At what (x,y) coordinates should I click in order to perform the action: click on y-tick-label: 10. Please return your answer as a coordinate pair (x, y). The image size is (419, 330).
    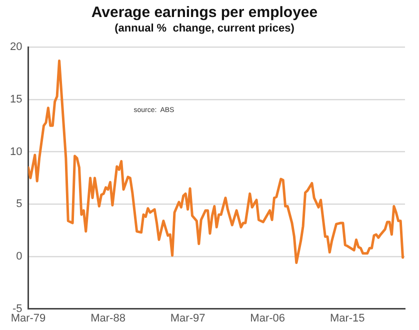
    Looking at the image, I should click on (16, 152).